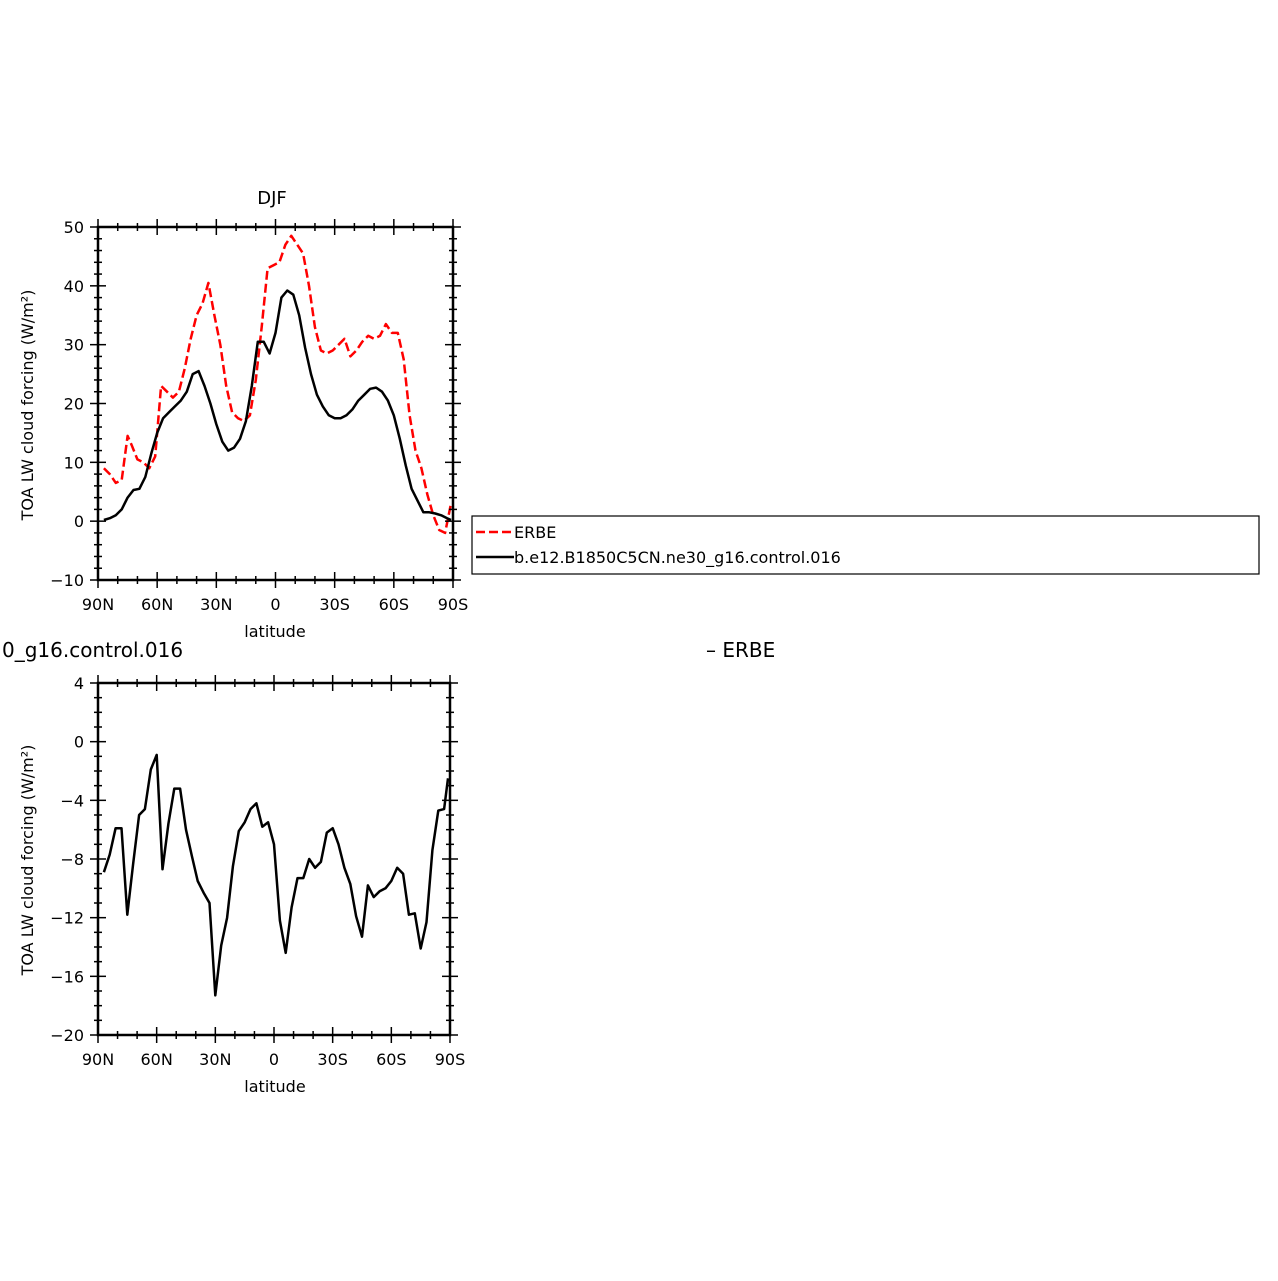 This screenshot has height=1281, width=1278. Describe the element at coordinates (92, 650) in the screenshot. I see `bottom-chart-title: 0_g16.control.016` at that location.